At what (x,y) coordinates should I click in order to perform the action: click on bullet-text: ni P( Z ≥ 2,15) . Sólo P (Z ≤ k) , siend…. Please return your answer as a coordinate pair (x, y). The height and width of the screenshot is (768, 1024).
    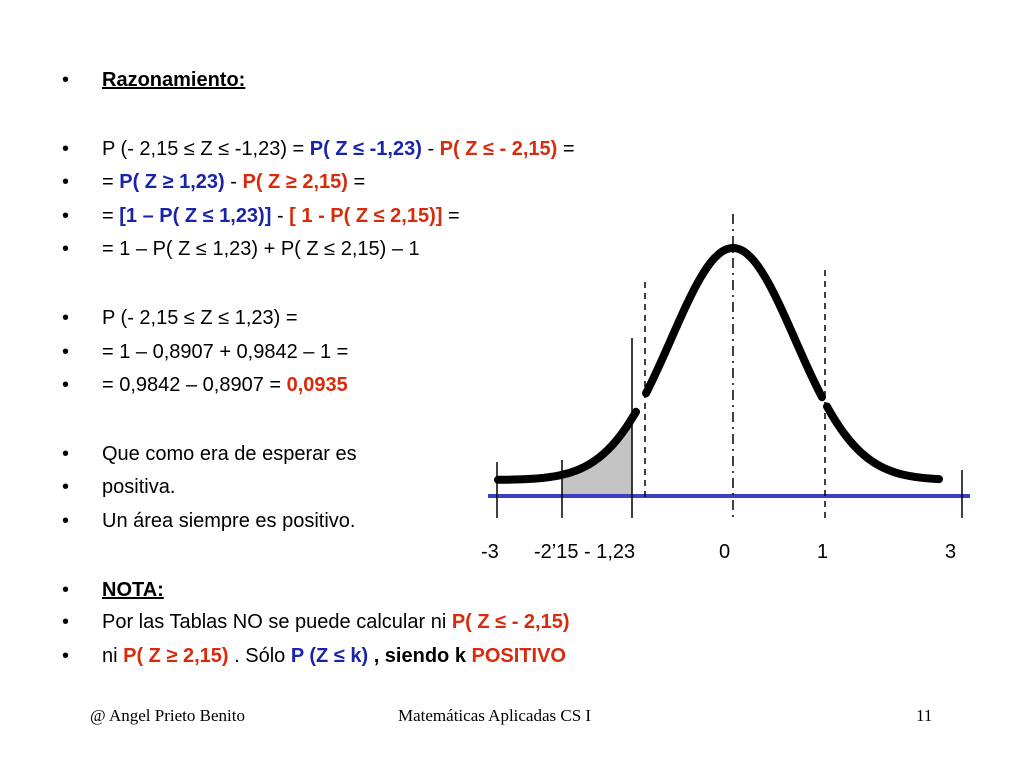
    Looking at the image, I should click on (334, 656).